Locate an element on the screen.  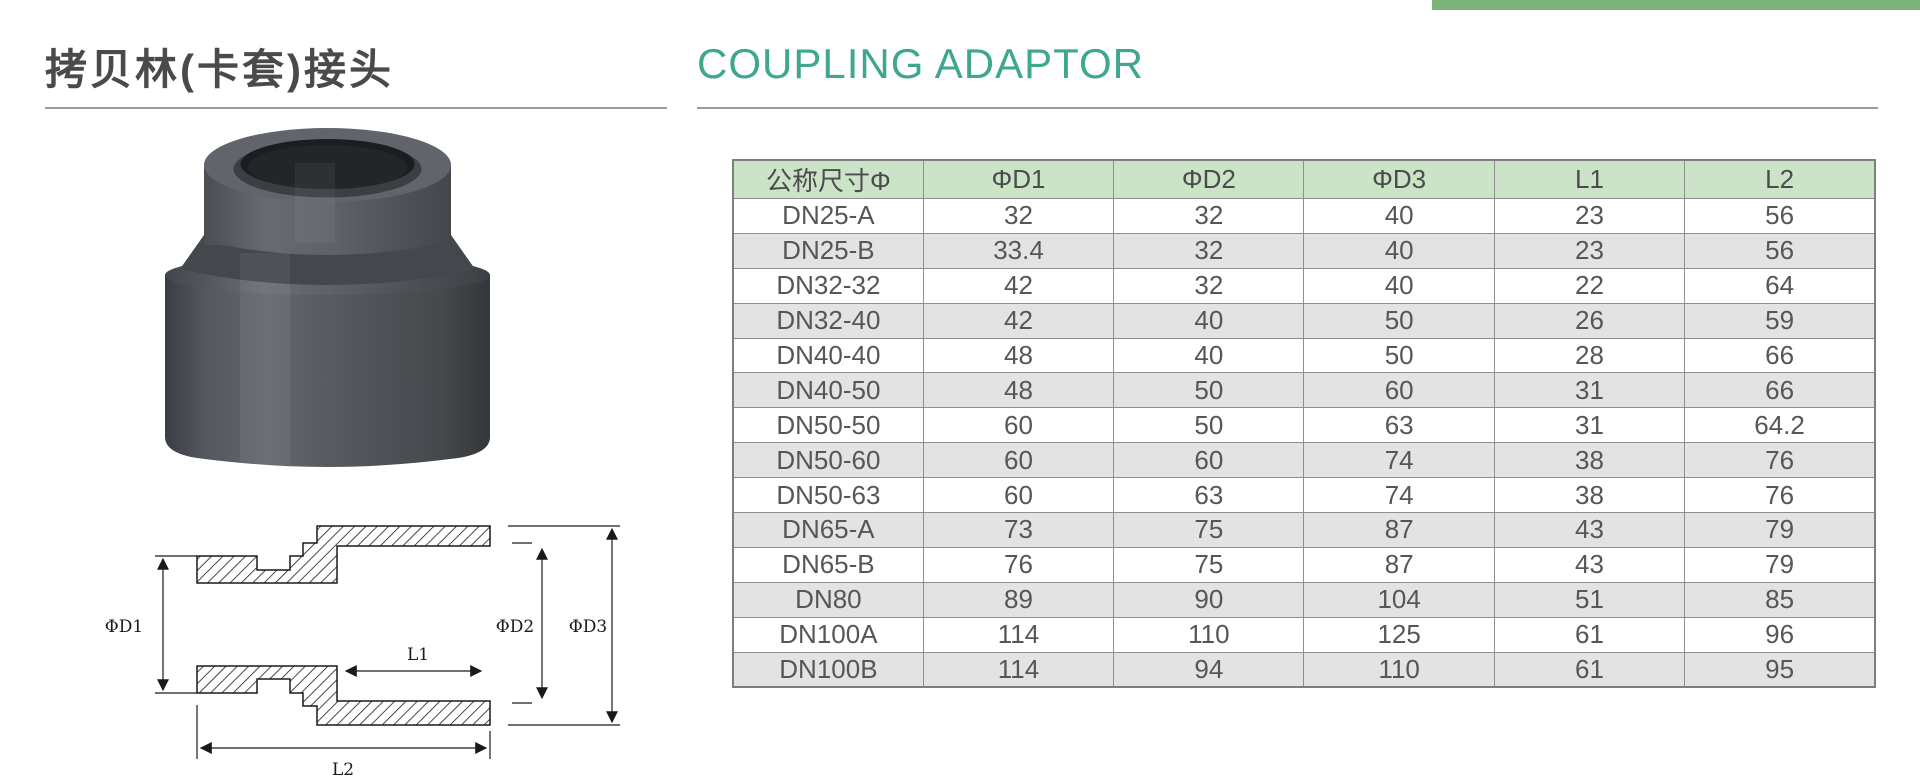
table-head: 公称尺寸Φ ΦD1 ΦD2 ΦD3 L1 L2 is located at coordinates (1304, 179).